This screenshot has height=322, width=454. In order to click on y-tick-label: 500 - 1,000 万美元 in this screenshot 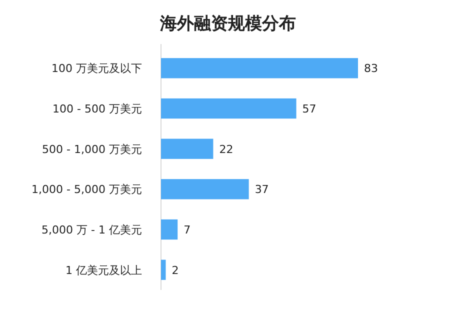, I will do `click(92, 149)`.